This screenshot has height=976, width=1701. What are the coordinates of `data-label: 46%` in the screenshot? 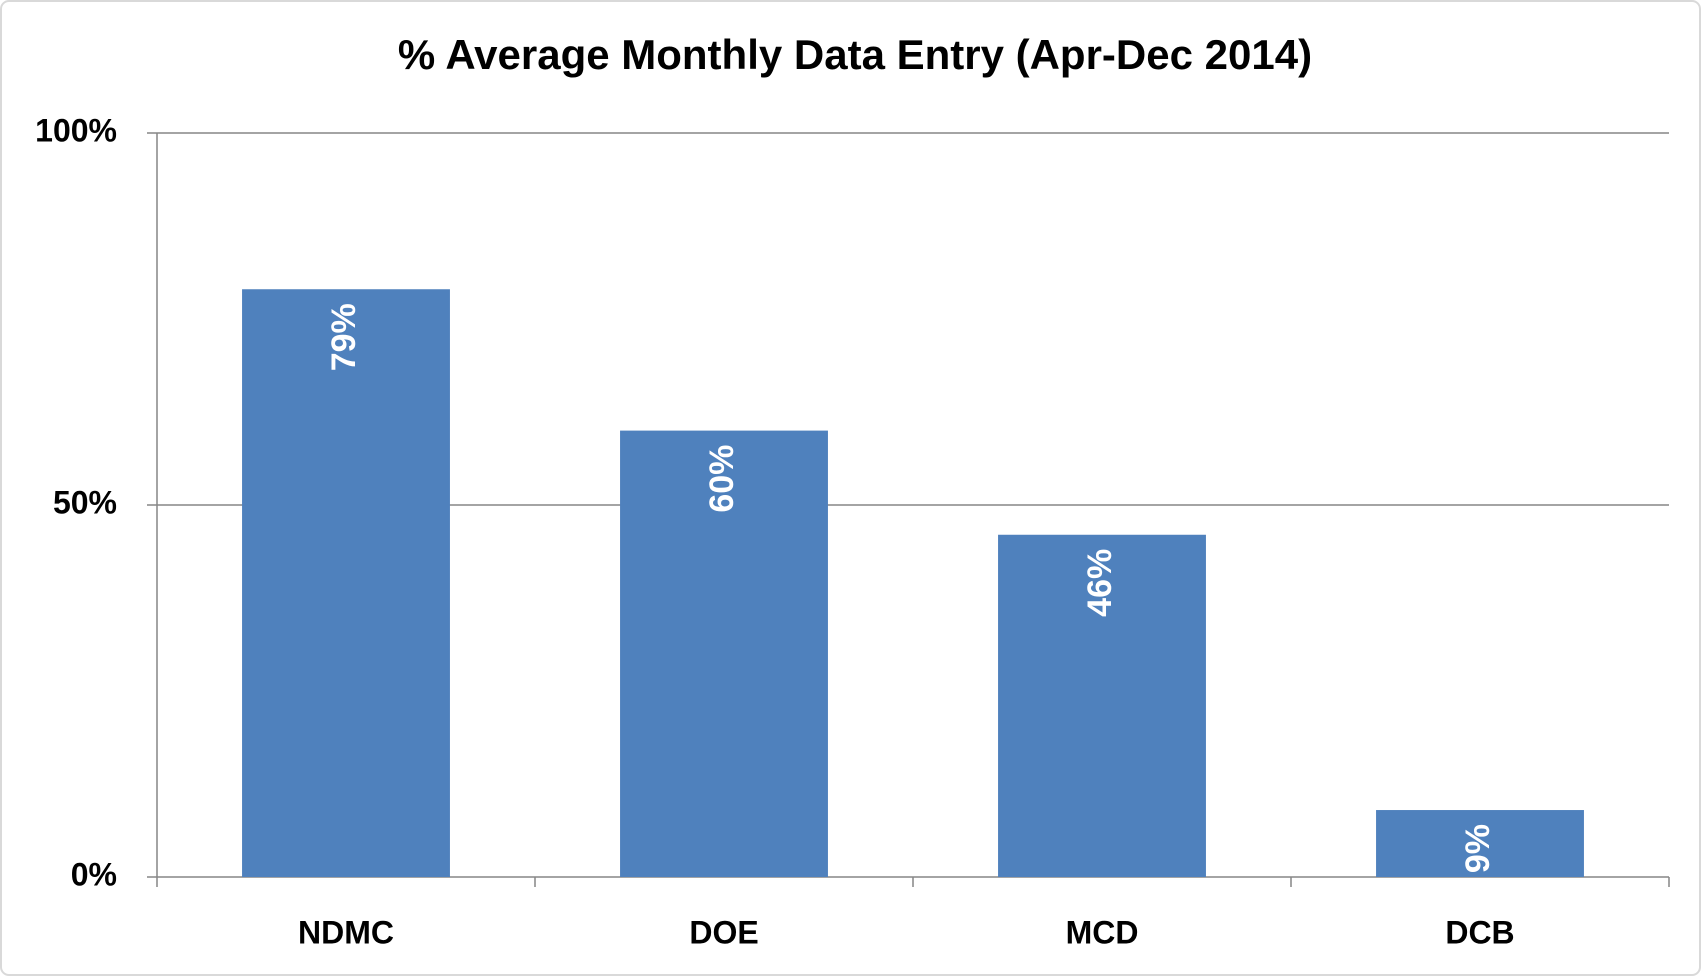 It's located at (1100, 583).